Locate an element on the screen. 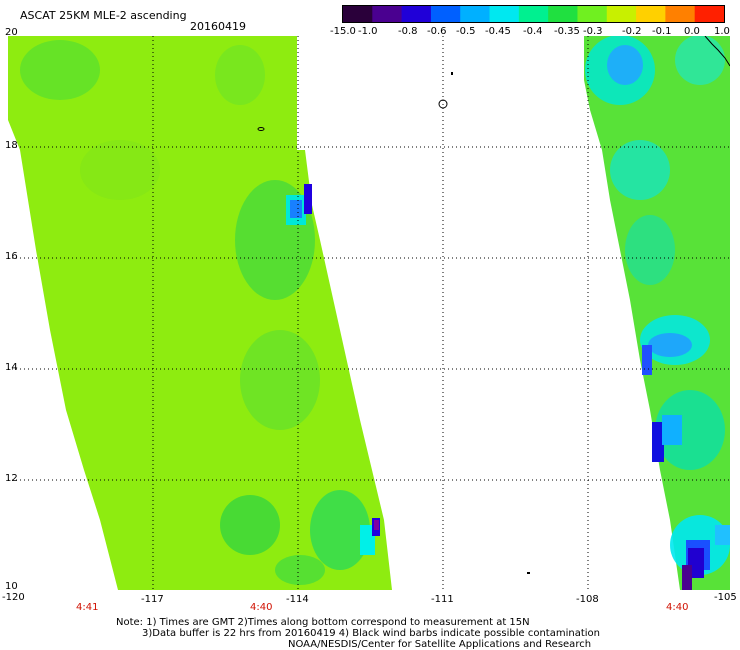  lat-tick: 12 is located at coordinates (11, 478).